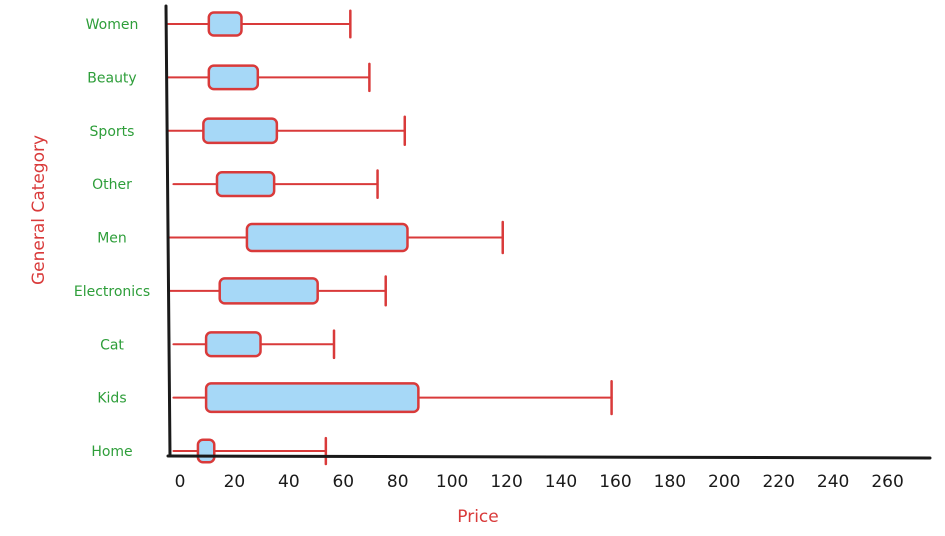  Describe the element at coordinates (225, 24) in the screenshot. I see `box-rect-women` at that location.